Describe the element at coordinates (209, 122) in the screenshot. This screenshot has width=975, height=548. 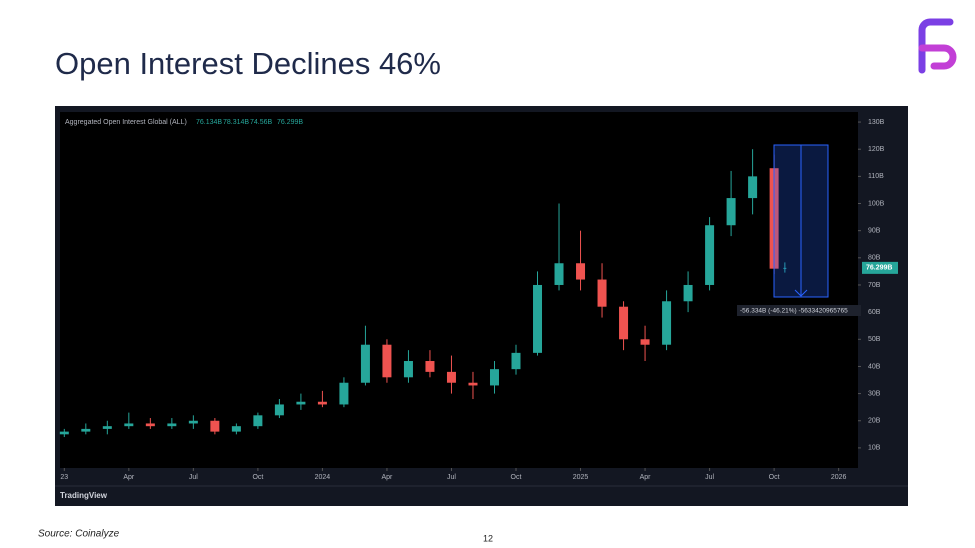
I see `ohlc-label: 76.134B` at that location.